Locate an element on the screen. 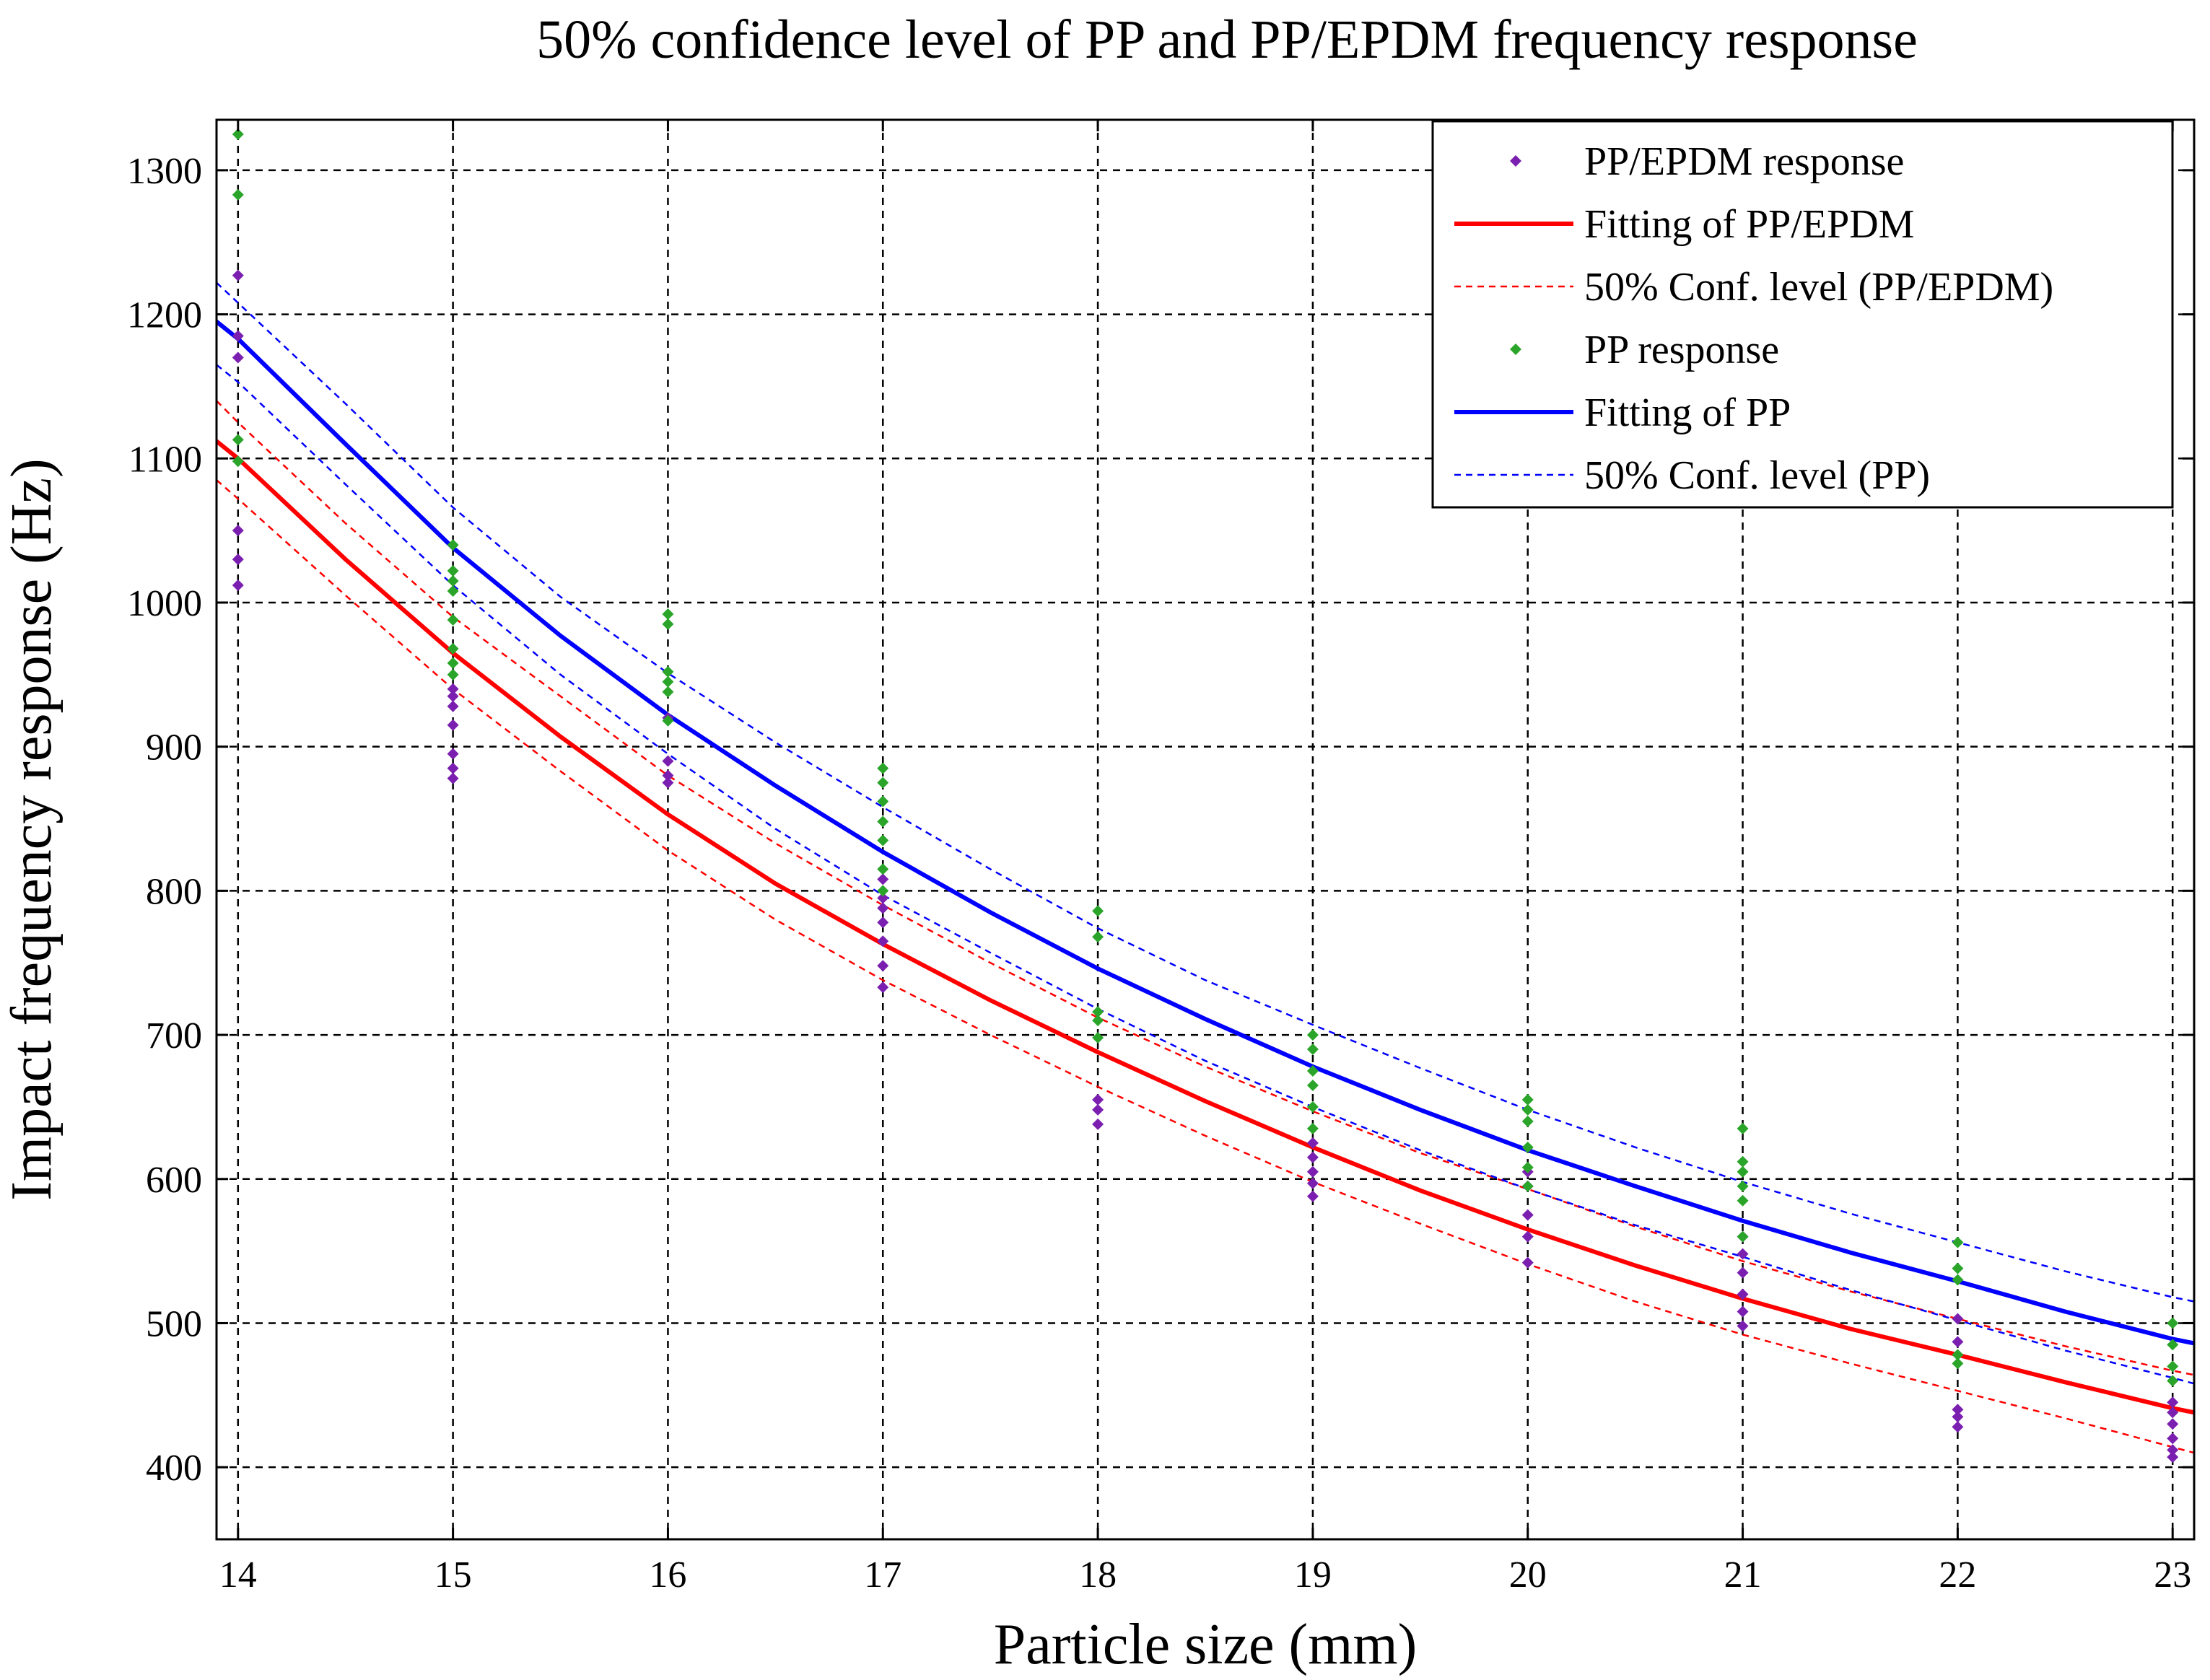  x-tick-label: 17 is located at coordinates (882, 1575).